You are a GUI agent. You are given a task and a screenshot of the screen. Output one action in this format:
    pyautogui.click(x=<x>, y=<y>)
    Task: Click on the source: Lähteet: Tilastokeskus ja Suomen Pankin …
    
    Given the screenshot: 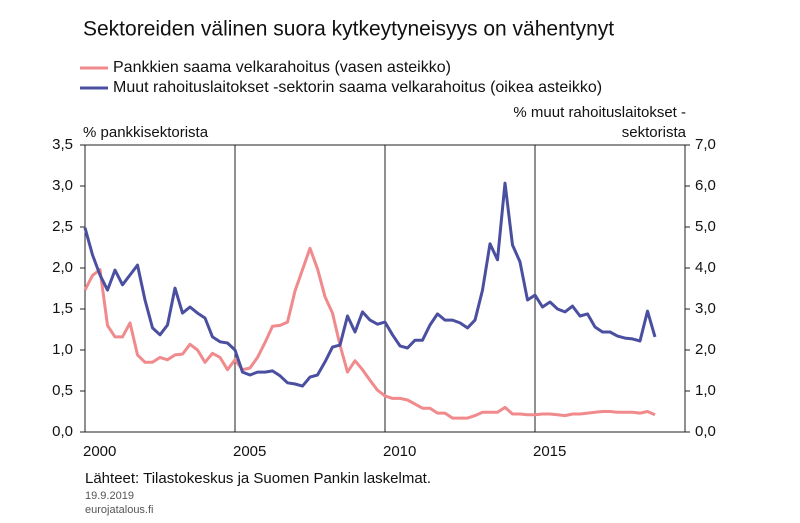 What is the action you would take?
    pyautogui.click(x=258, y=478)
    